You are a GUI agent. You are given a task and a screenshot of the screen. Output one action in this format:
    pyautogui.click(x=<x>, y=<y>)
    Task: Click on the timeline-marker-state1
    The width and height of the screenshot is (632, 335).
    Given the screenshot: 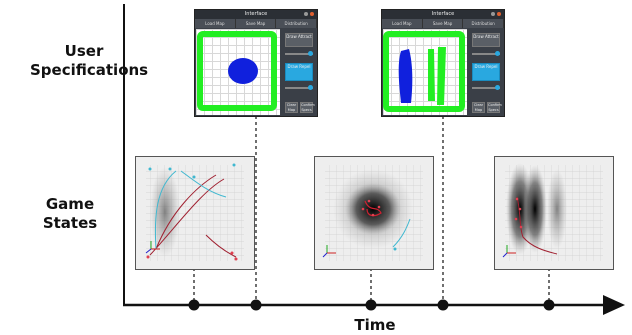 What is the action you would take?
    pyautogui.click(x=194, y=305)
    